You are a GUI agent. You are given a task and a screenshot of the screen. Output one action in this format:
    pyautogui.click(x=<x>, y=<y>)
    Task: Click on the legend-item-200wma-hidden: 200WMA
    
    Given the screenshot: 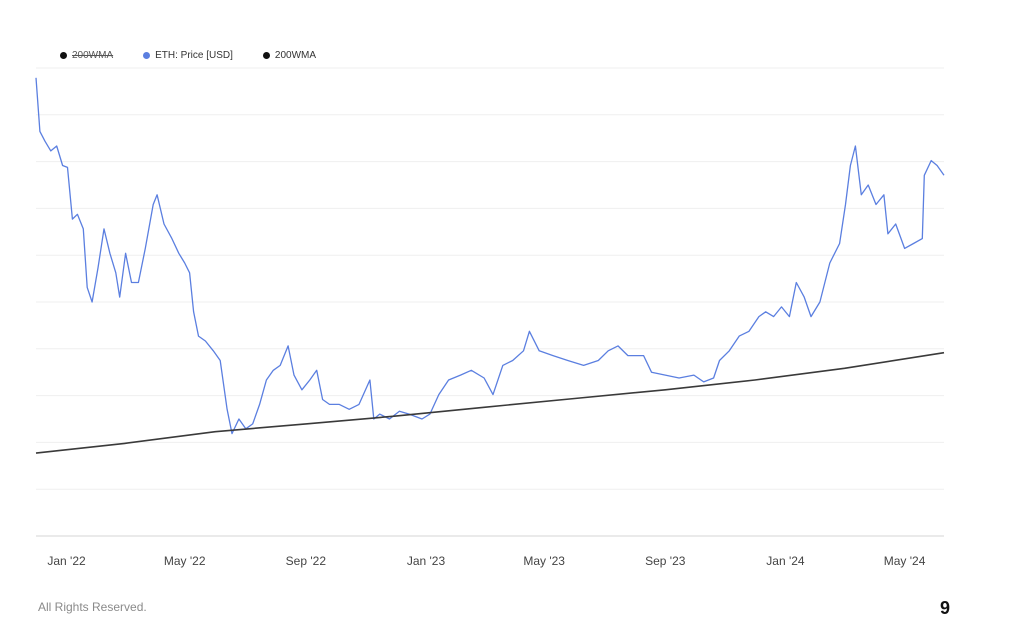 What is the action you would take?
    pyautogui.click(x=86, y=55)
    